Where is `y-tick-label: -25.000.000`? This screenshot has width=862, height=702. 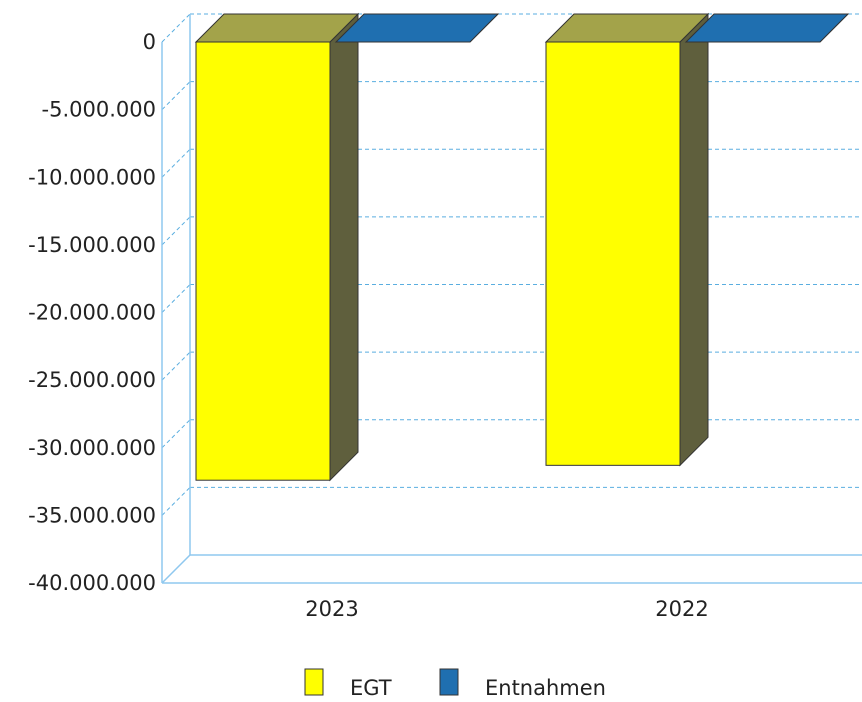 y-tick-label: -25.000.000 is located at coordinates (92, 380).